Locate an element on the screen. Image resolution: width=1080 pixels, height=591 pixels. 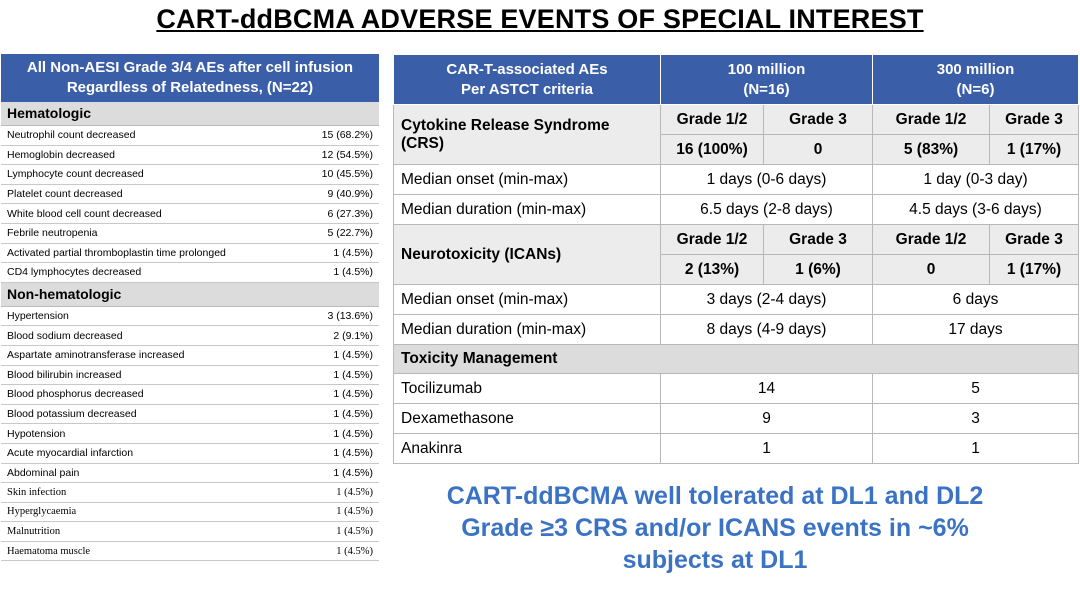
dose-100m-line-1: 100 million is located at coordinates (766, 69).